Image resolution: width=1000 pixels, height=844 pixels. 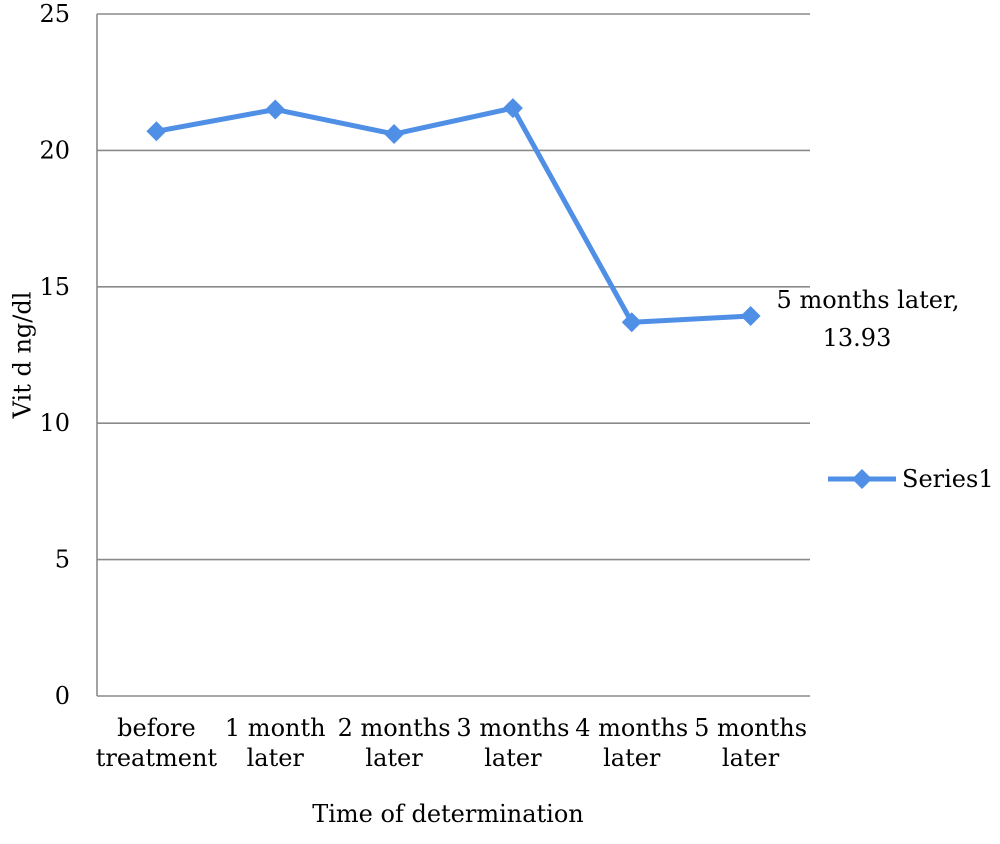 I want to click on x-category-1-line-0: 1 month, so click(x=275, y=728).